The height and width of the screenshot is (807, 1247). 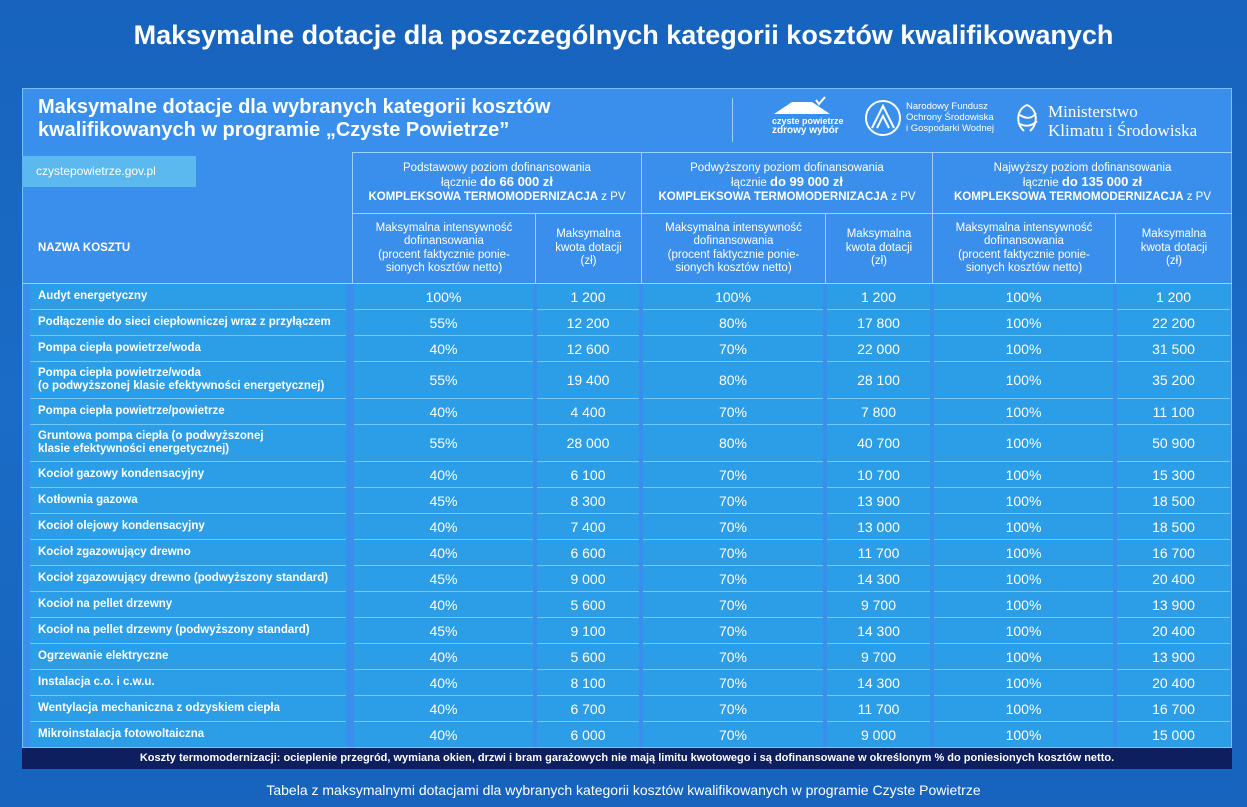 I want to click on cell-value: 9 700, so click(x=878, y=604).